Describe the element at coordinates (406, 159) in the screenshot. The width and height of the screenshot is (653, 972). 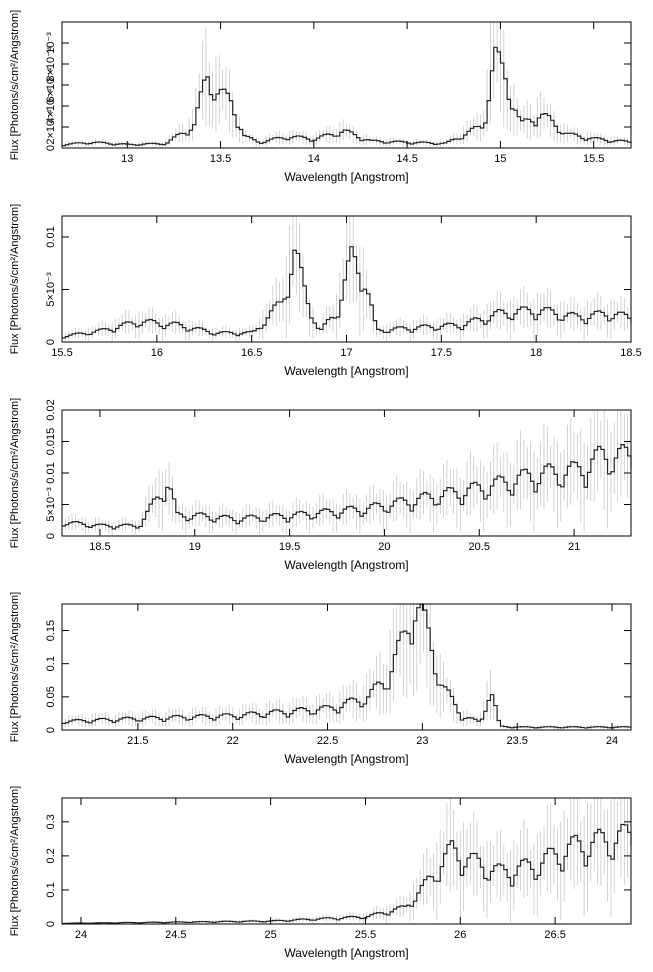
I see `x-tick-label: 14.5` at that location.